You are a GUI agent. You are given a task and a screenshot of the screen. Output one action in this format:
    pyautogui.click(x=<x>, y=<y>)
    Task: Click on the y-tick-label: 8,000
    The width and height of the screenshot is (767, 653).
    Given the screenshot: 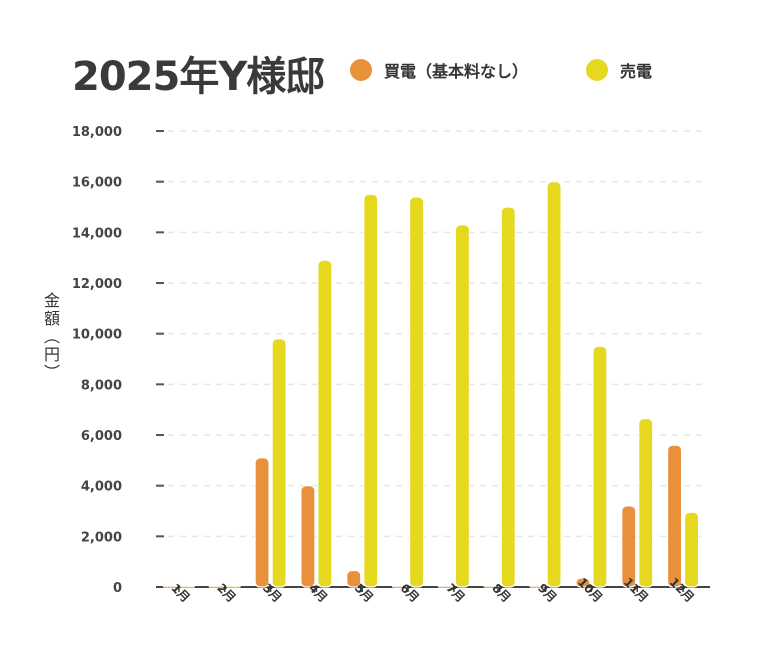 What is the action you would take?
    pyautogui.click(x=101, y=385)
    